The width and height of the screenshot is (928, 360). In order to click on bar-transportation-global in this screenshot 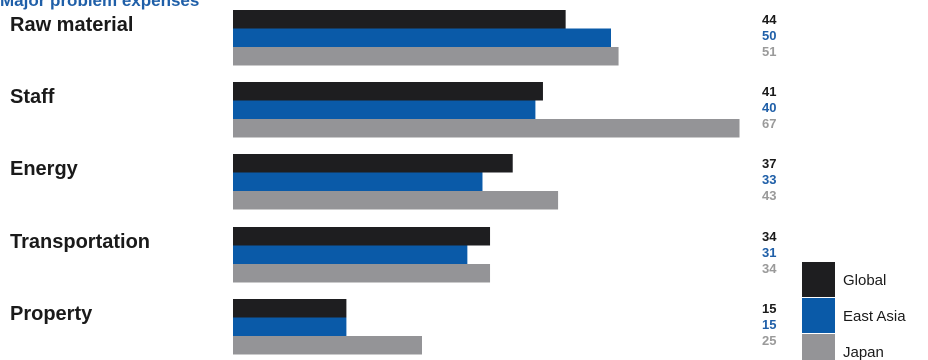, I will do `click(362, 236)`.